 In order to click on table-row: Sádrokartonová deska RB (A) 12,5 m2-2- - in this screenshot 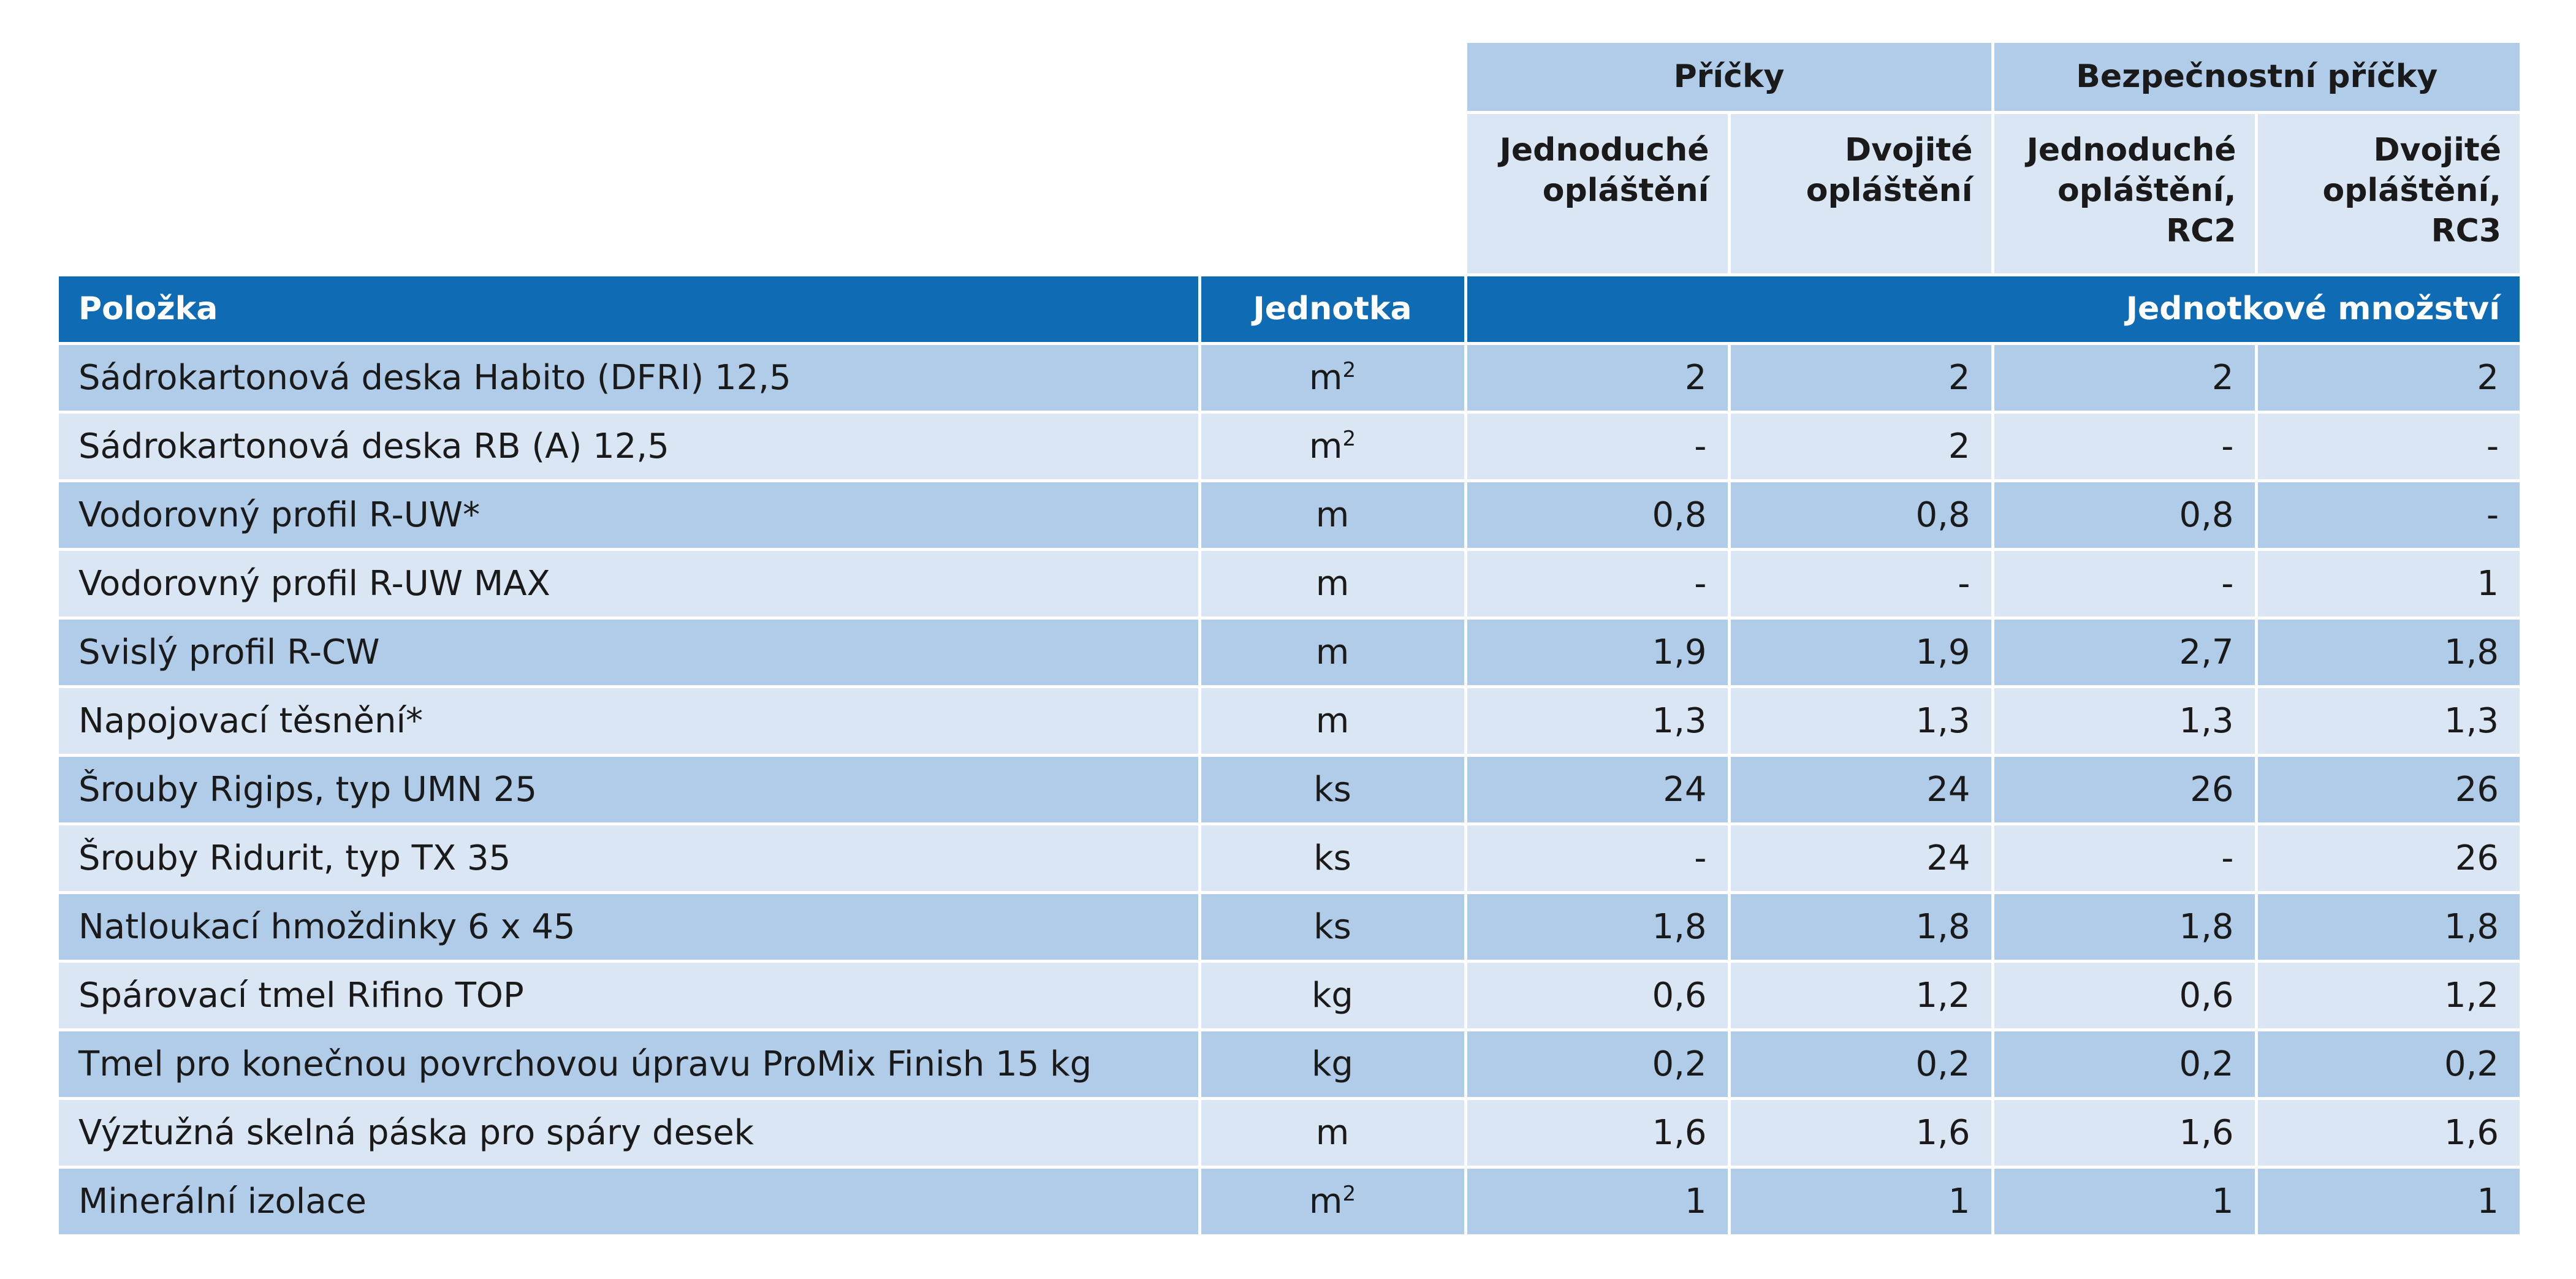, I will do `click(1289, 447)`.